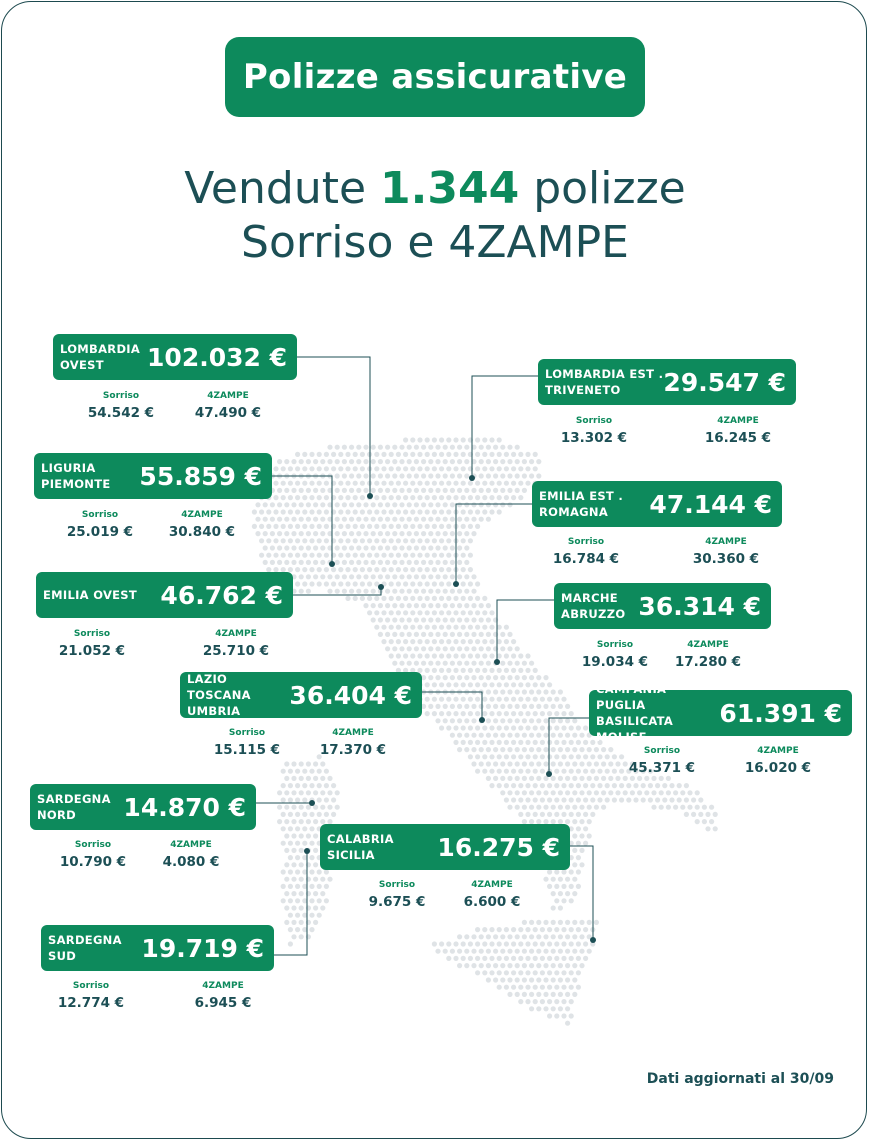 The height and width of the screenshot is (1142, 870). I want to click on sorriso-label: Sorriso, so click(92, 634).